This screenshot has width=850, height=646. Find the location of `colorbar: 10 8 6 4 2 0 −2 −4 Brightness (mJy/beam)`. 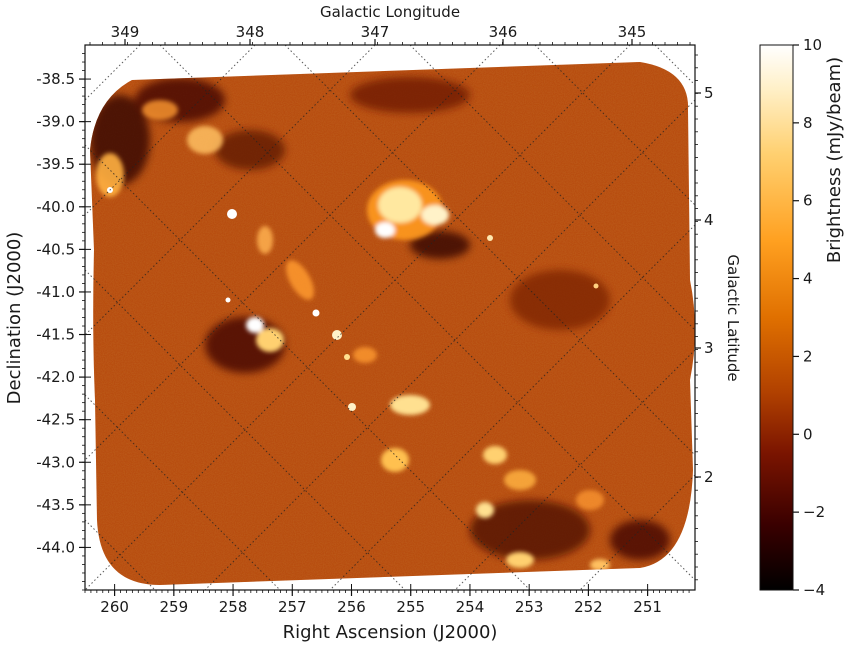

colorbar: 10 8 6 4 2 0 −2 −4 Brightness (mJy/beam) is located at coordinates (802, 317).